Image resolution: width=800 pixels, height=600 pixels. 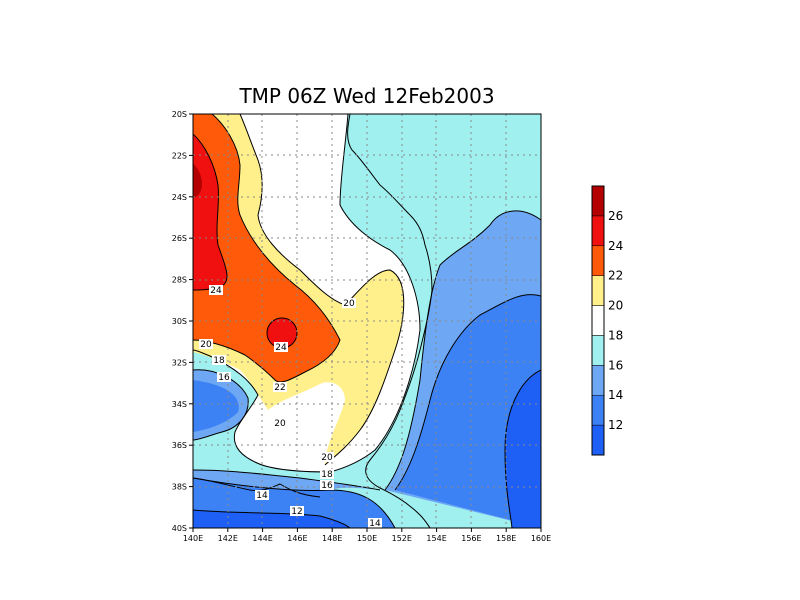 What do you see at coordinates (179, 197) in the screenshot?
I see `y-tick-label: 24S` at bounding box center [179, 197].